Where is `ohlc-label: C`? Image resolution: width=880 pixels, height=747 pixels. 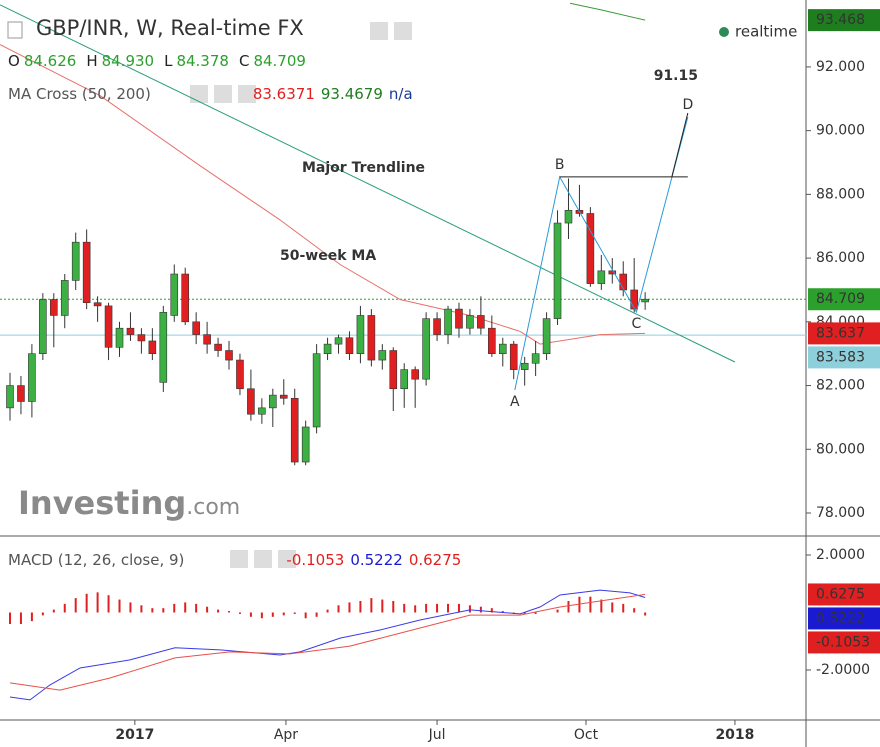 ohlc-label: C is located at coordinates (244, 61).